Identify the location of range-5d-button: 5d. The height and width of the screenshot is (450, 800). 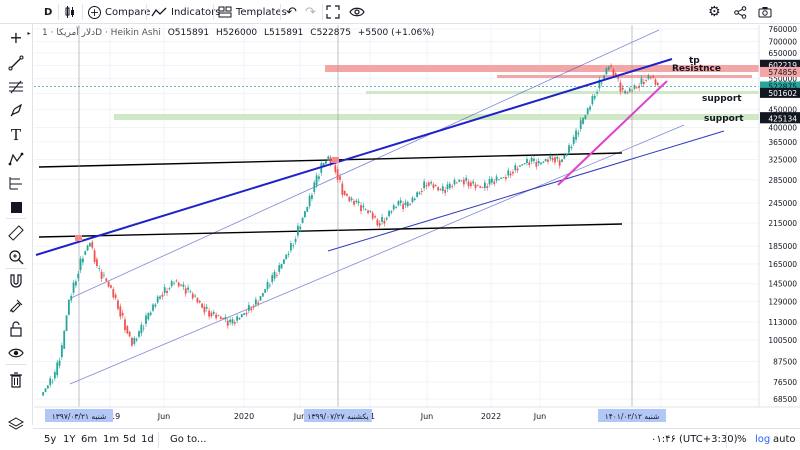
(129, 439).